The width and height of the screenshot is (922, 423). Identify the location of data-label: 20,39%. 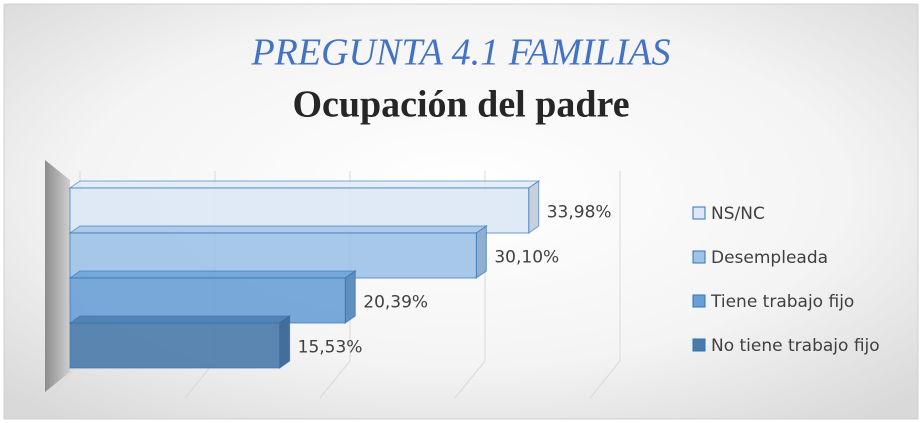
(395, 303).